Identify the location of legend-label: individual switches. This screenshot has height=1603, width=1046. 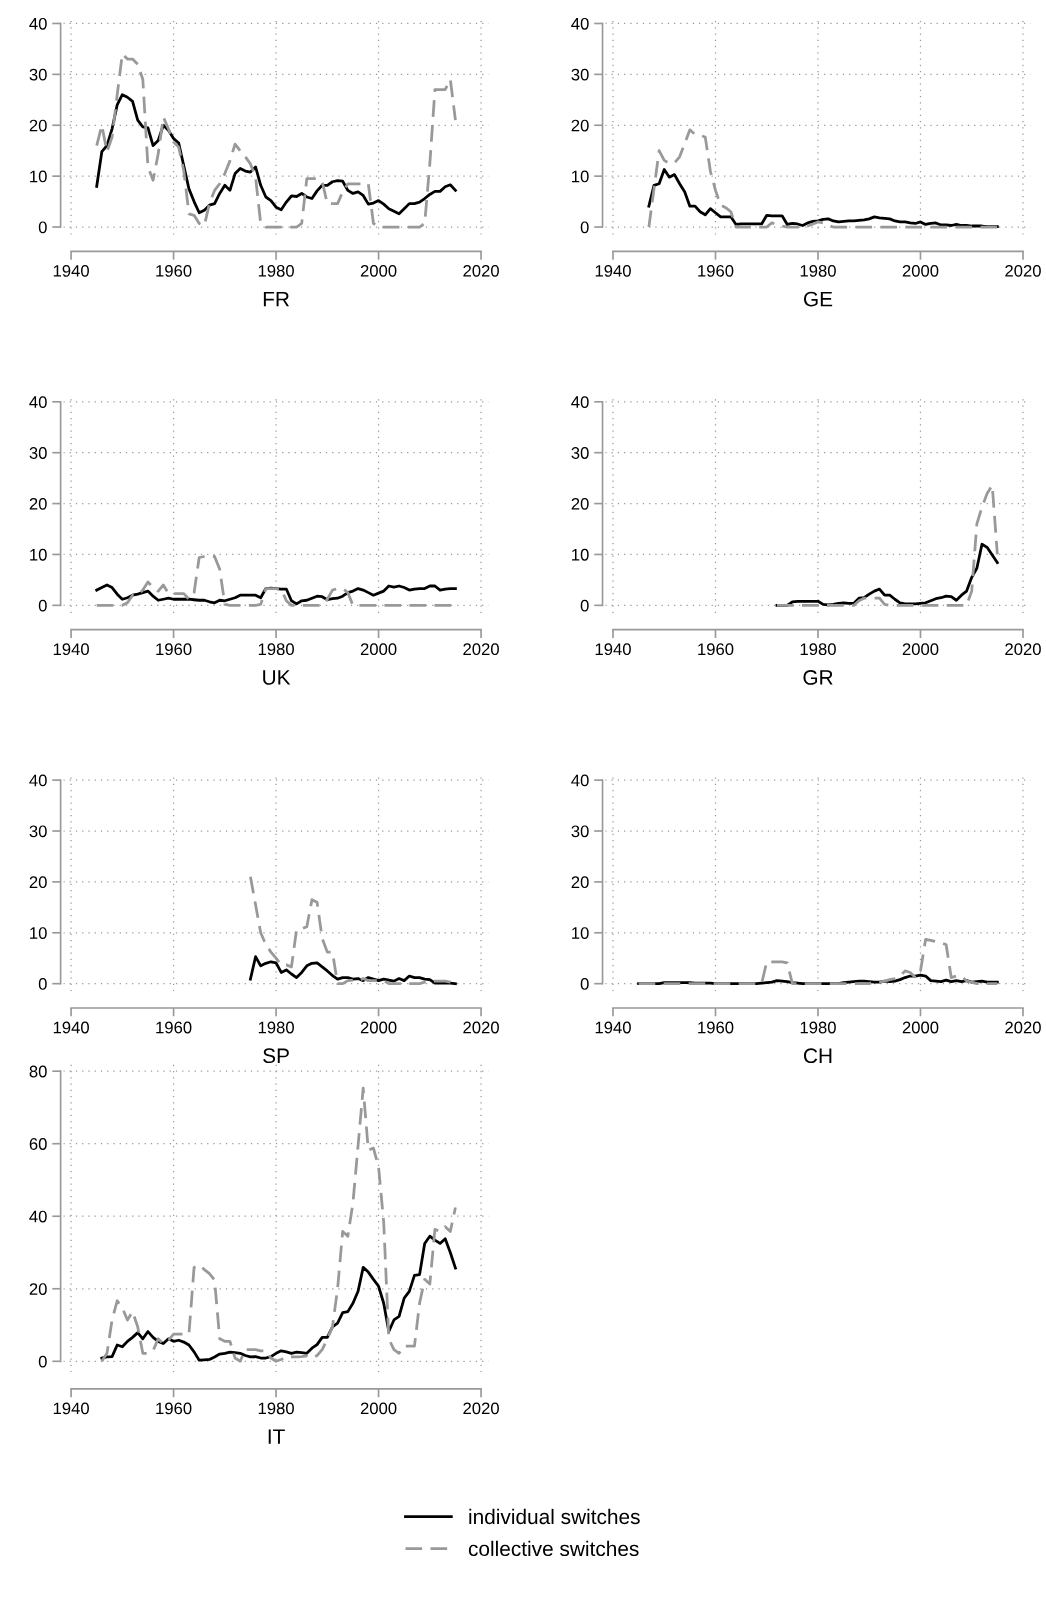
(554, 1516).